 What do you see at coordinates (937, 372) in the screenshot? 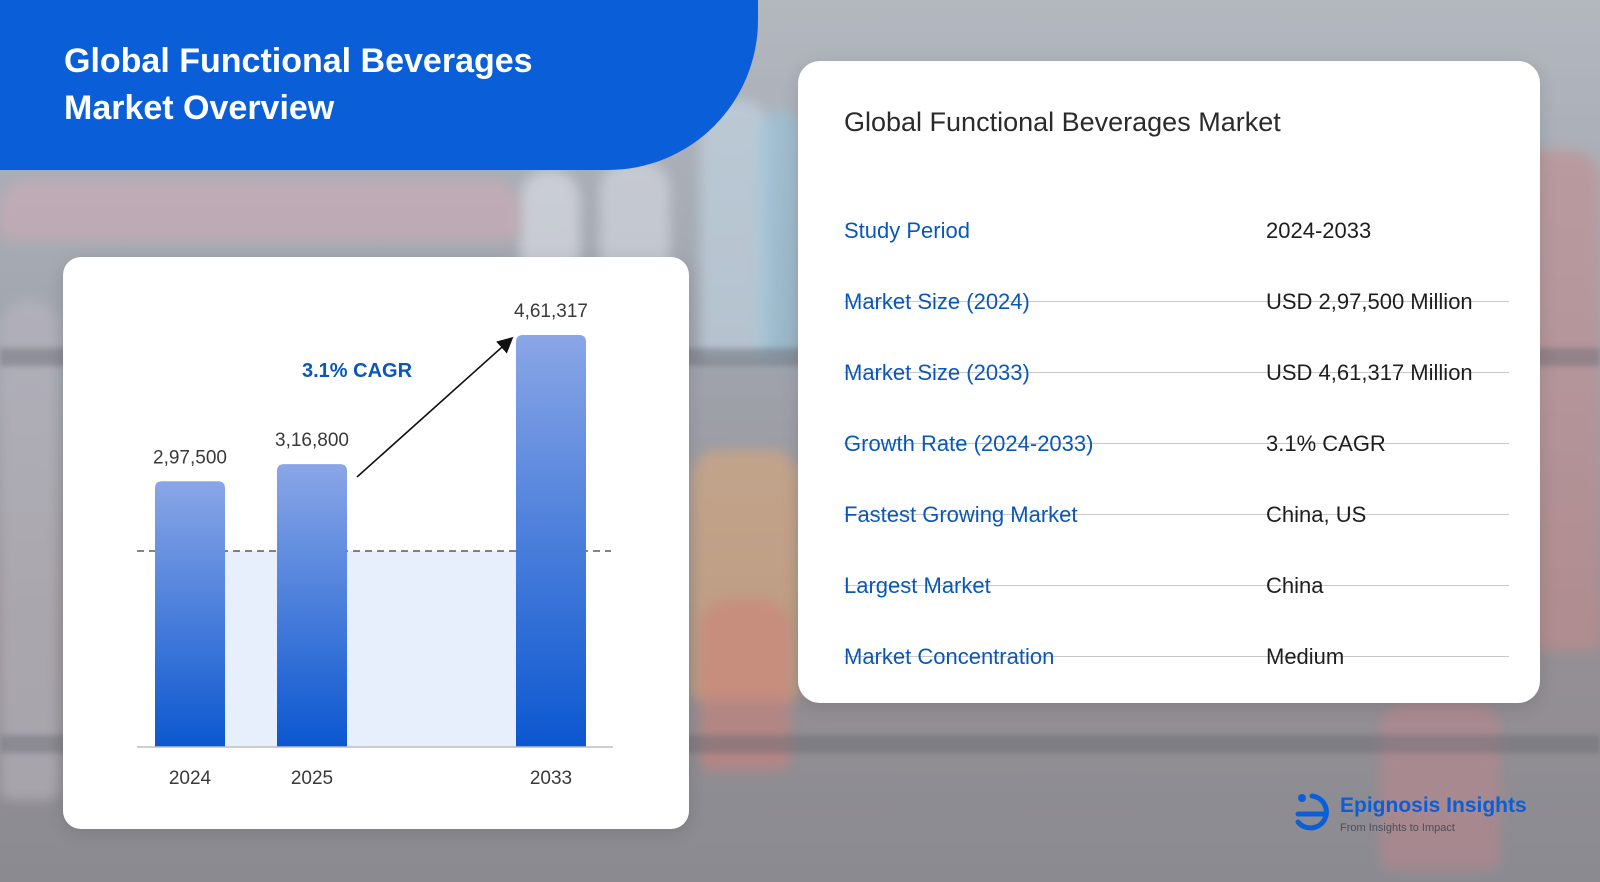
I see `info-label: Market Size (2033)` at bounding box center [937, 372].